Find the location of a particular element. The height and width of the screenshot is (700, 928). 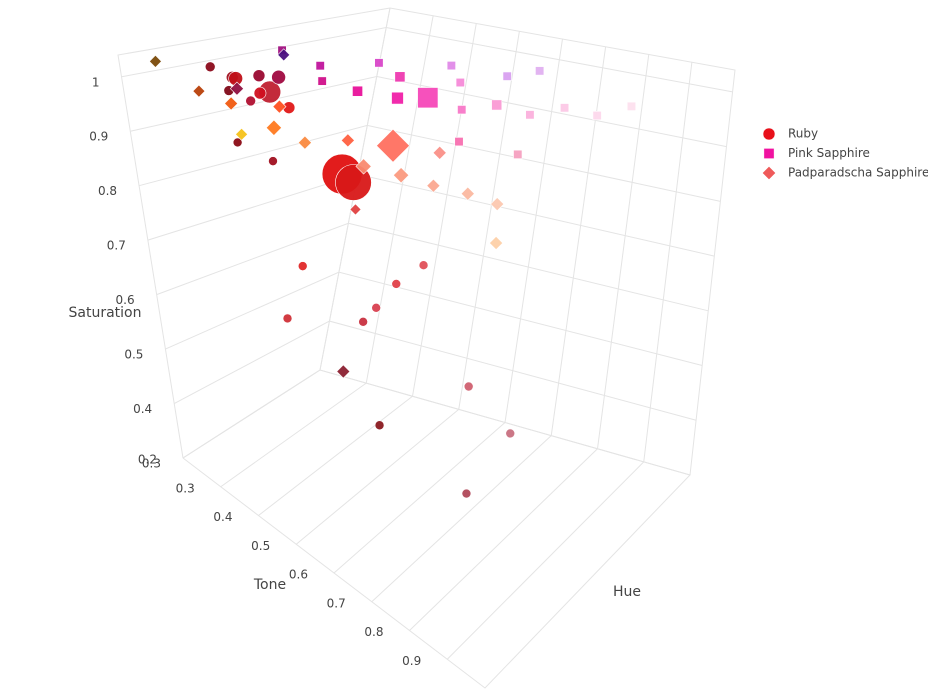

legend: Ruby Pink Sapphire Padparadscha Sapphire is located at coordinates (845, 153).